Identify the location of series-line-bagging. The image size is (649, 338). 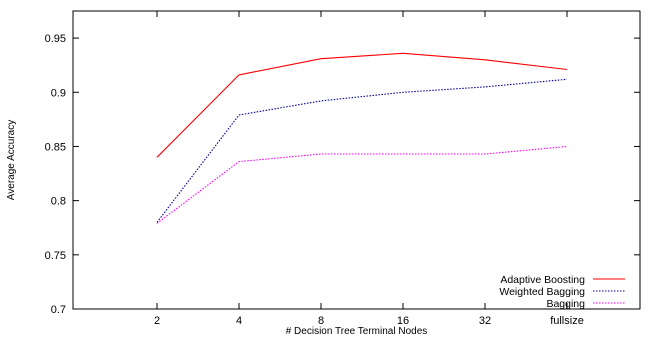
(362, 184).